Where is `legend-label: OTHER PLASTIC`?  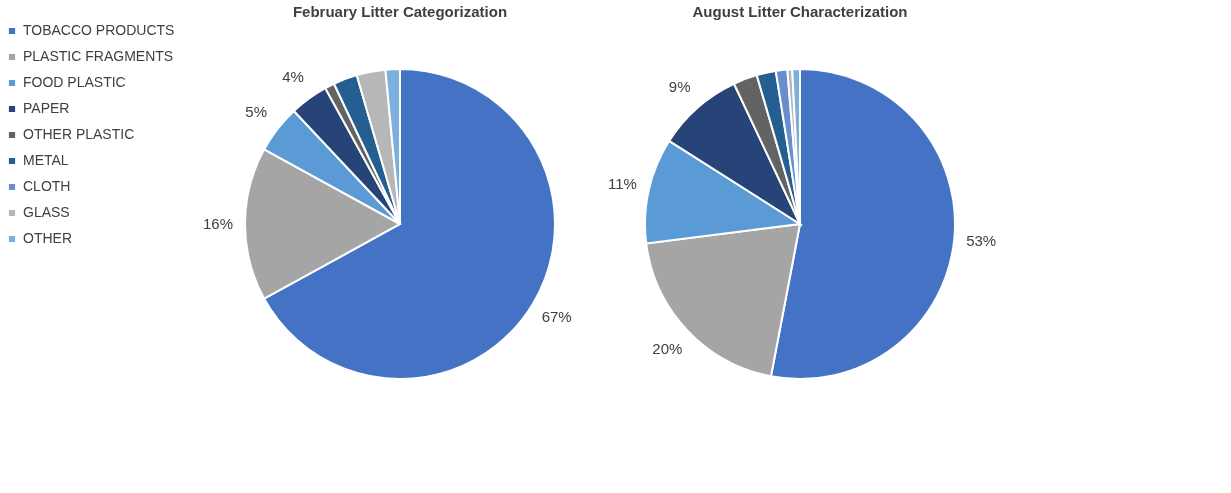
legend-label: OTHER PLASTIC is located at coordinates (79, 134).